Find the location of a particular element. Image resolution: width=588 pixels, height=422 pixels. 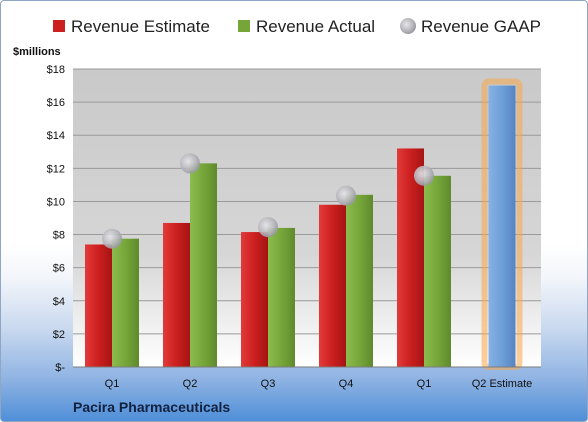

y-tick-label: $10 is located at coordinates (56, 202).